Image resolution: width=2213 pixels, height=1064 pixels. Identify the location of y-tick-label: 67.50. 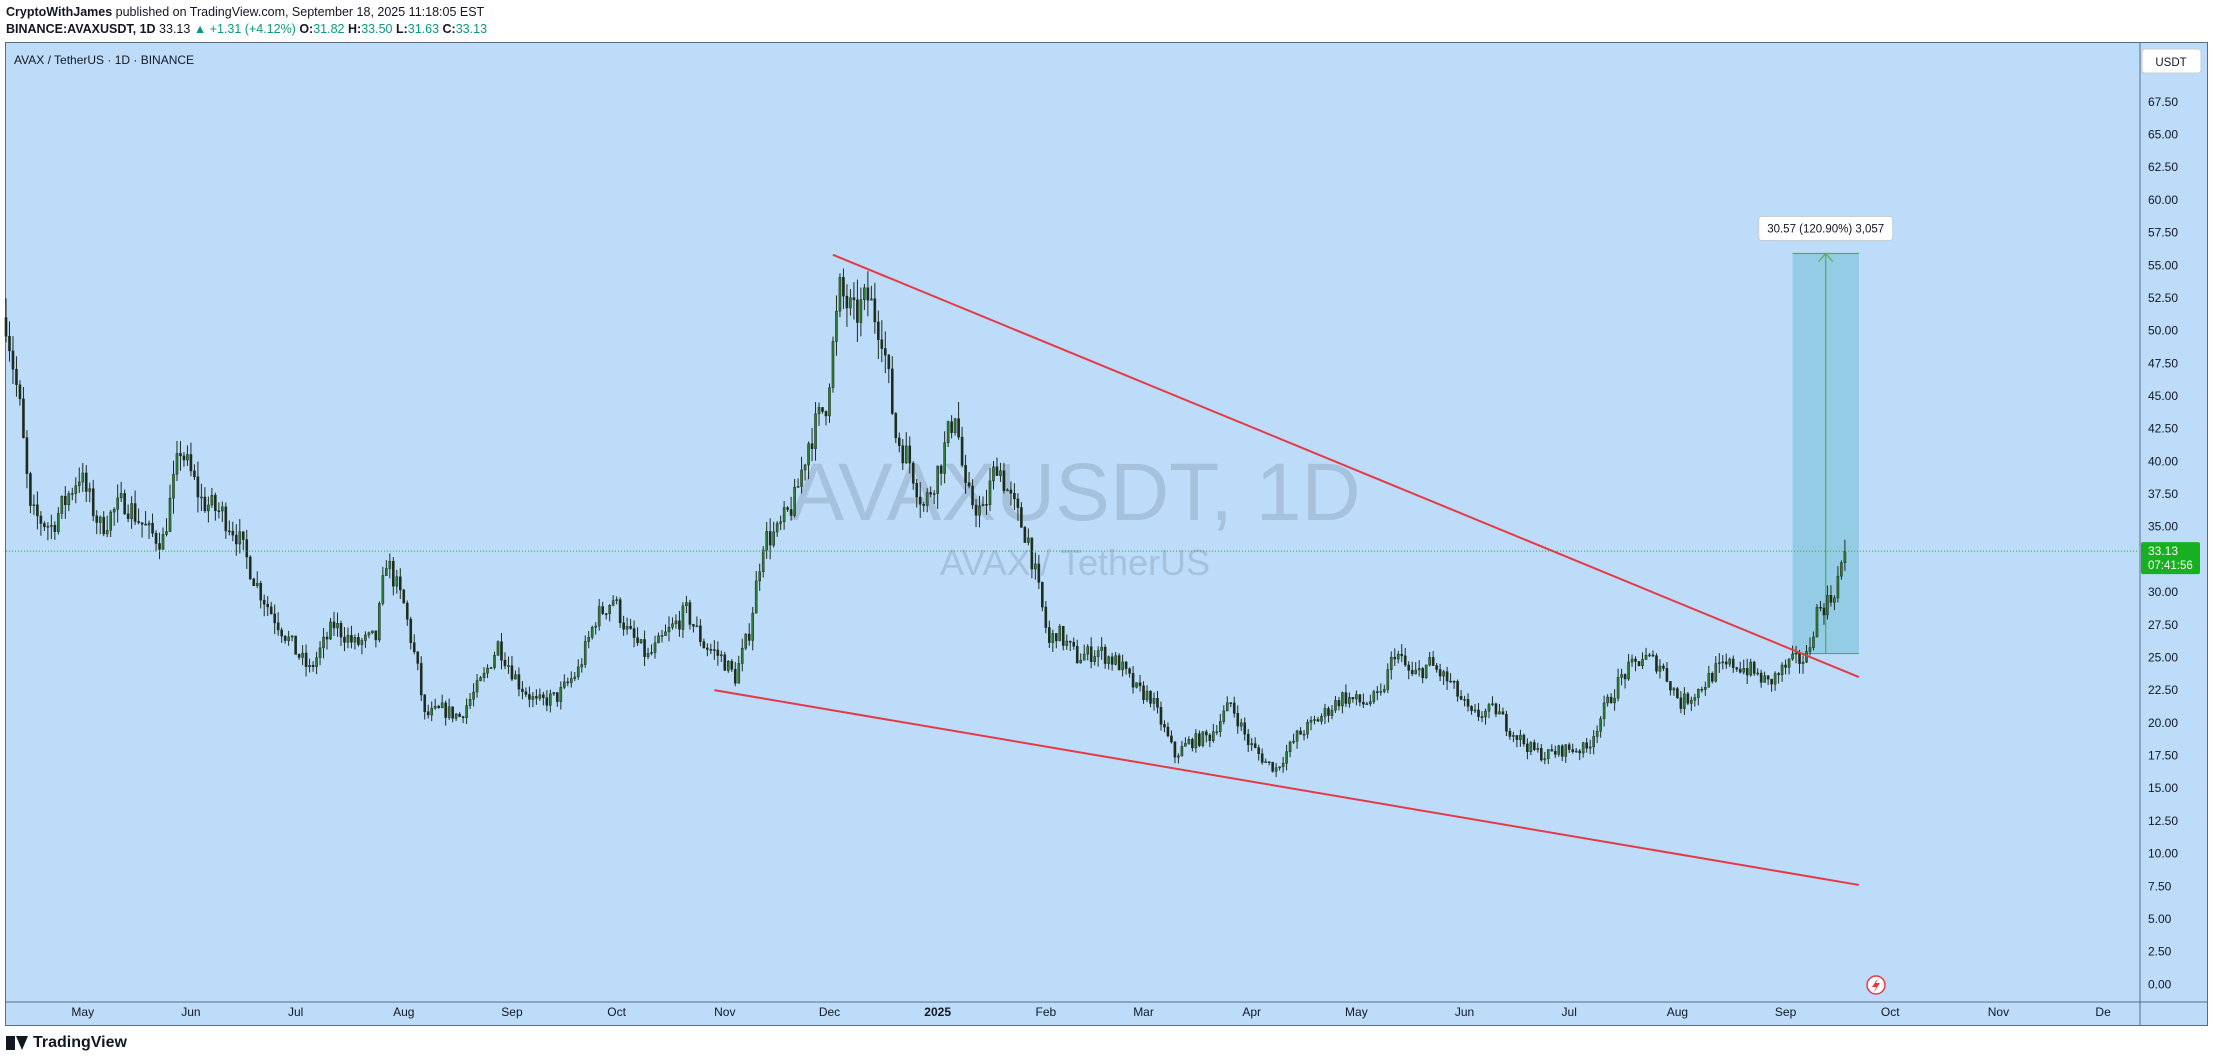
(2163, 102).